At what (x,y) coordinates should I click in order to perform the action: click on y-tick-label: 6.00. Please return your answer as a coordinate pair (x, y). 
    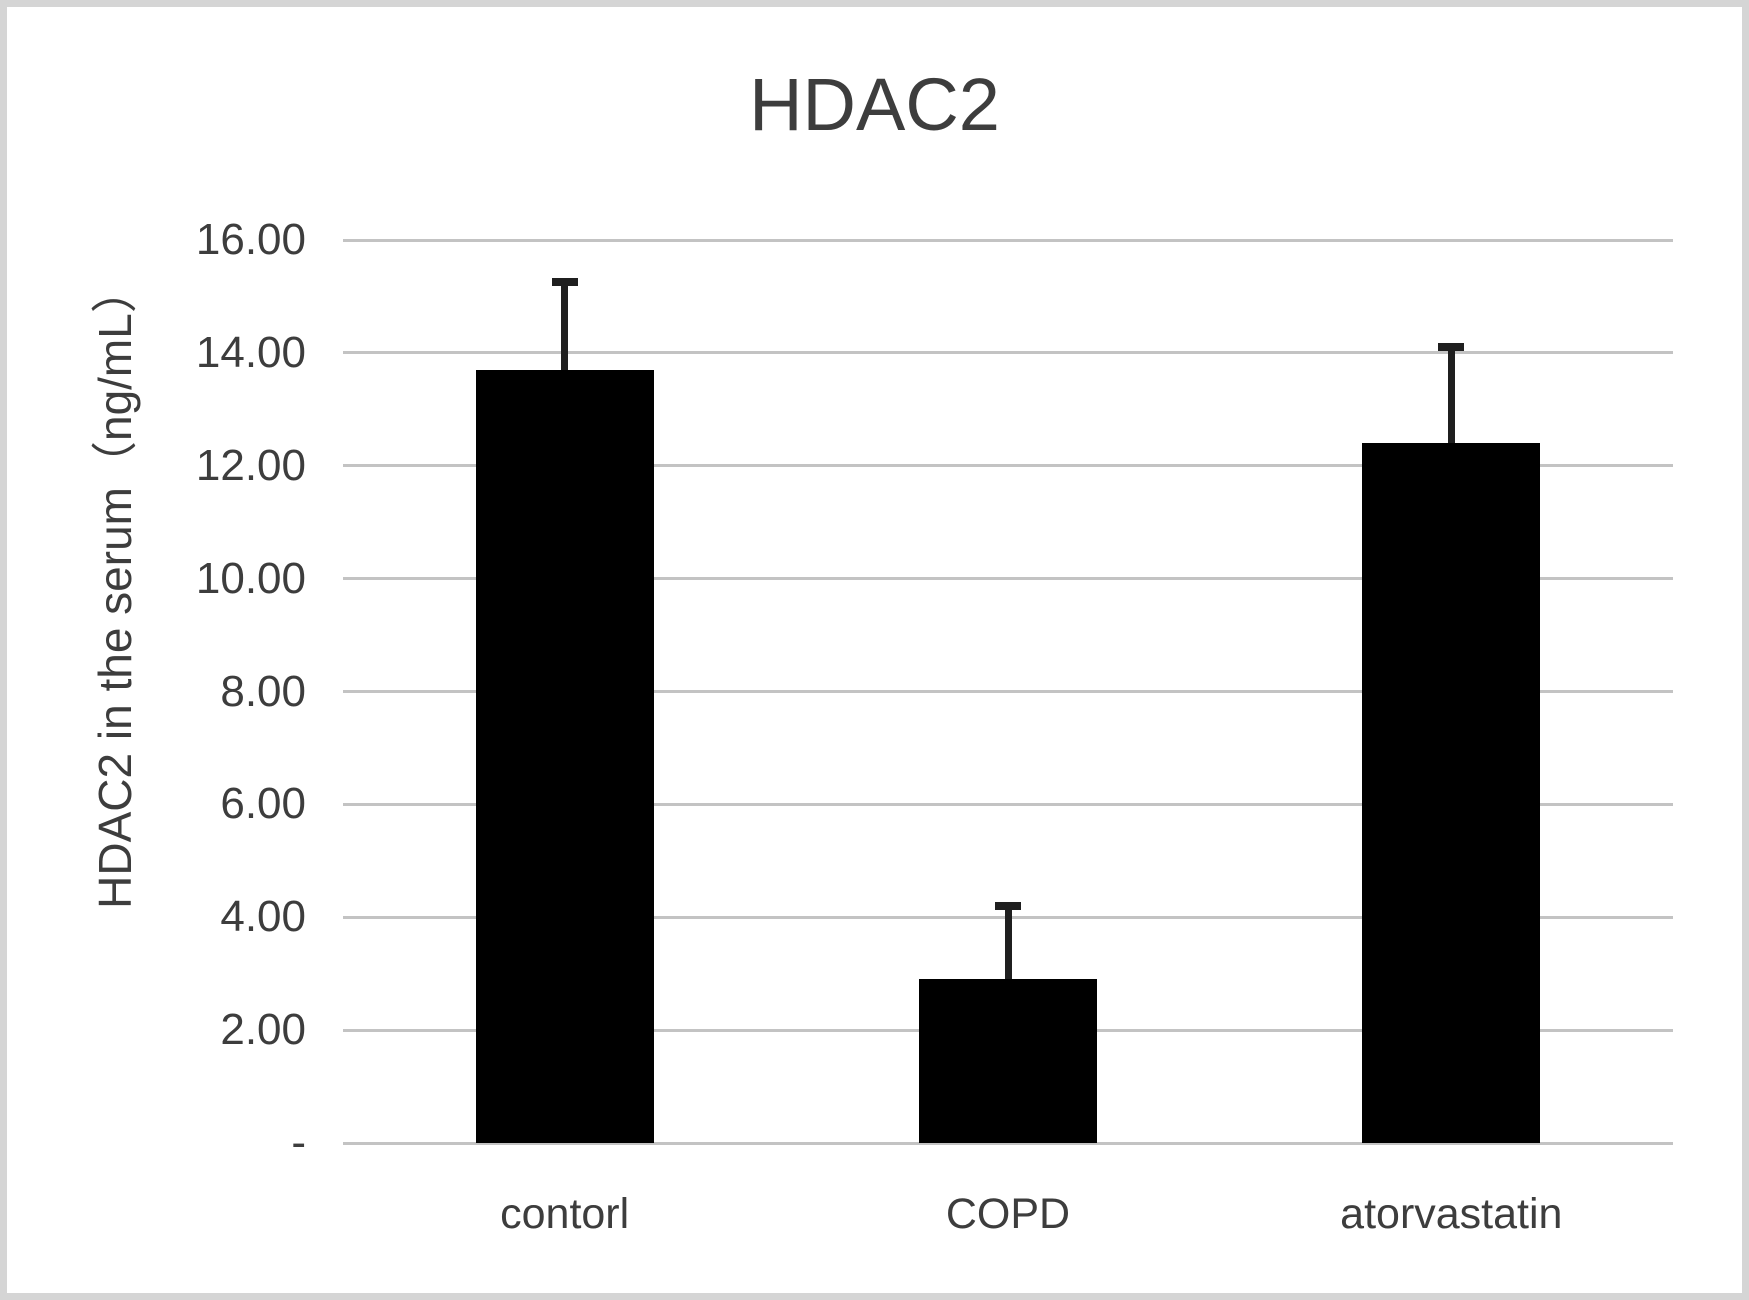
    Looking at the image, I should click on (263, 804).